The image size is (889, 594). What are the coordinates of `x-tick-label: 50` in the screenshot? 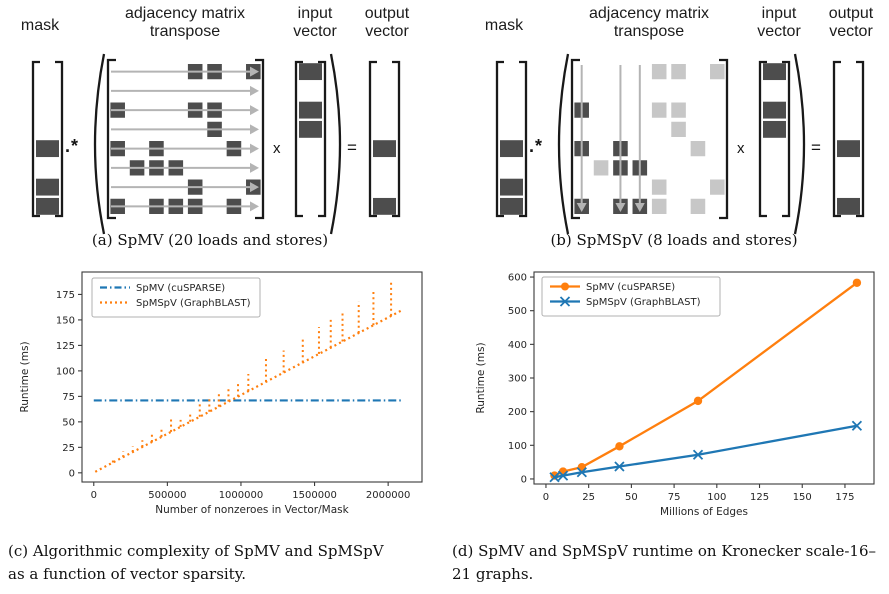 It's located at (631, 497).